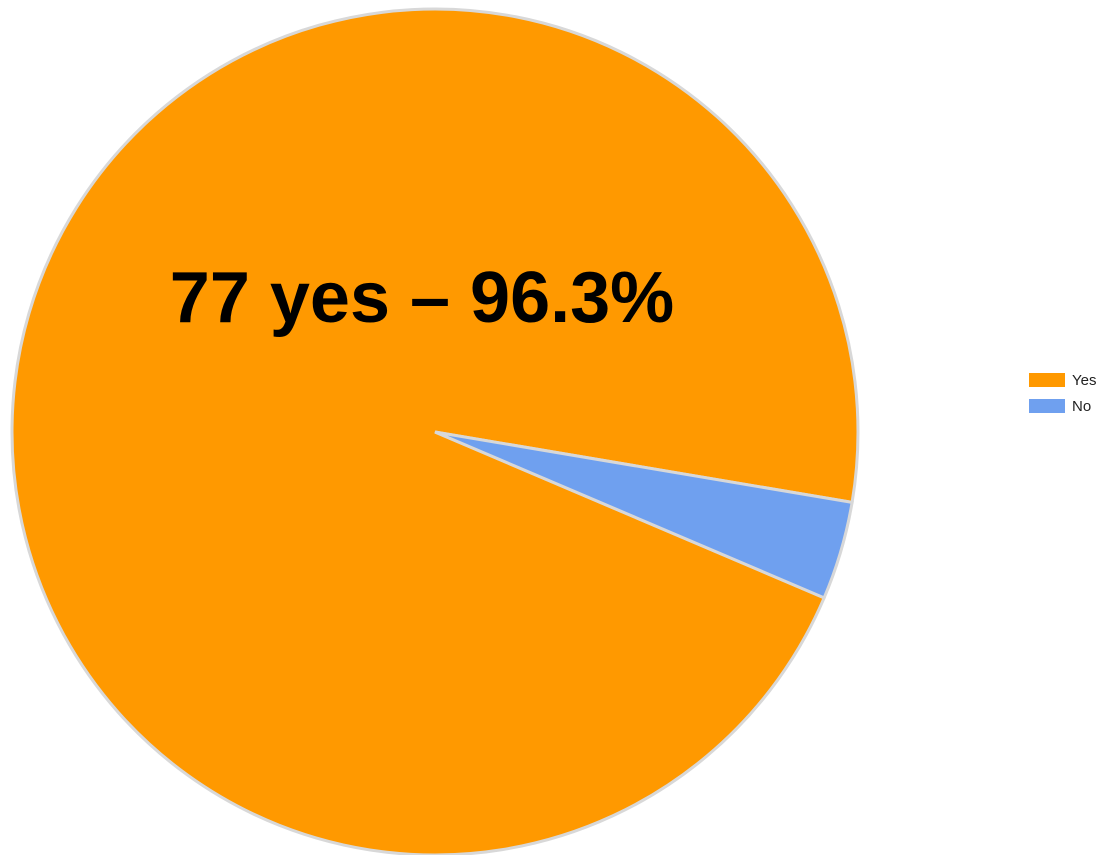 The height and width of the screenshot is (855, 1104). Describe the element at coordinates (422, 298) in the screenshot. I see `slice-annotation-yes: 77 yes – 96.3%` at that location.